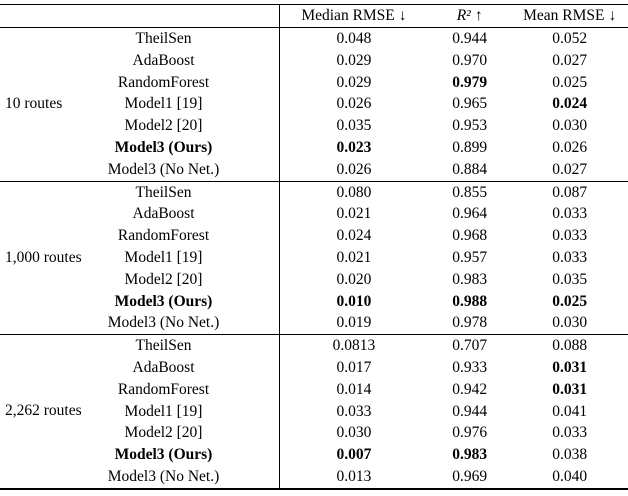 The image size is (628, 496). Describe the element at coordinates (354, 60) in the screenshot. I see `metric-value: 0.029` at that location.